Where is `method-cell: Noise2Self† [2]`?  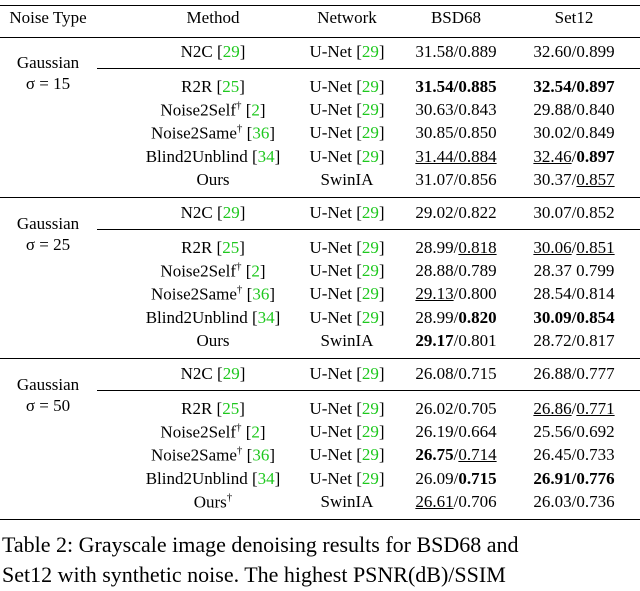
method-cell: Noise2Self† [2] is located at coordinates (212, 271).